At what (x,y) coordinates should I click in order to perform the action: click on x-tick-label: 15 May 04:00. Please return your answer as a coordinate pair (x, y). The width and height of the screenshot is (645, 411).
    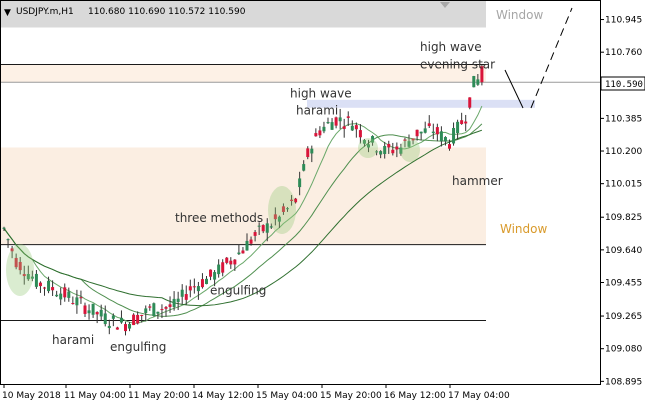
    Looking at the image, I should click on (287, 396).